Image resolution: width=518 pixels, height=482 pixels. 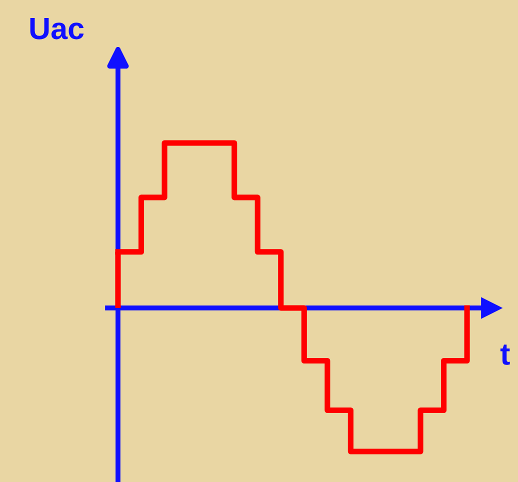 I want to click on x-axis-title: t, so click(x=505, y=354).